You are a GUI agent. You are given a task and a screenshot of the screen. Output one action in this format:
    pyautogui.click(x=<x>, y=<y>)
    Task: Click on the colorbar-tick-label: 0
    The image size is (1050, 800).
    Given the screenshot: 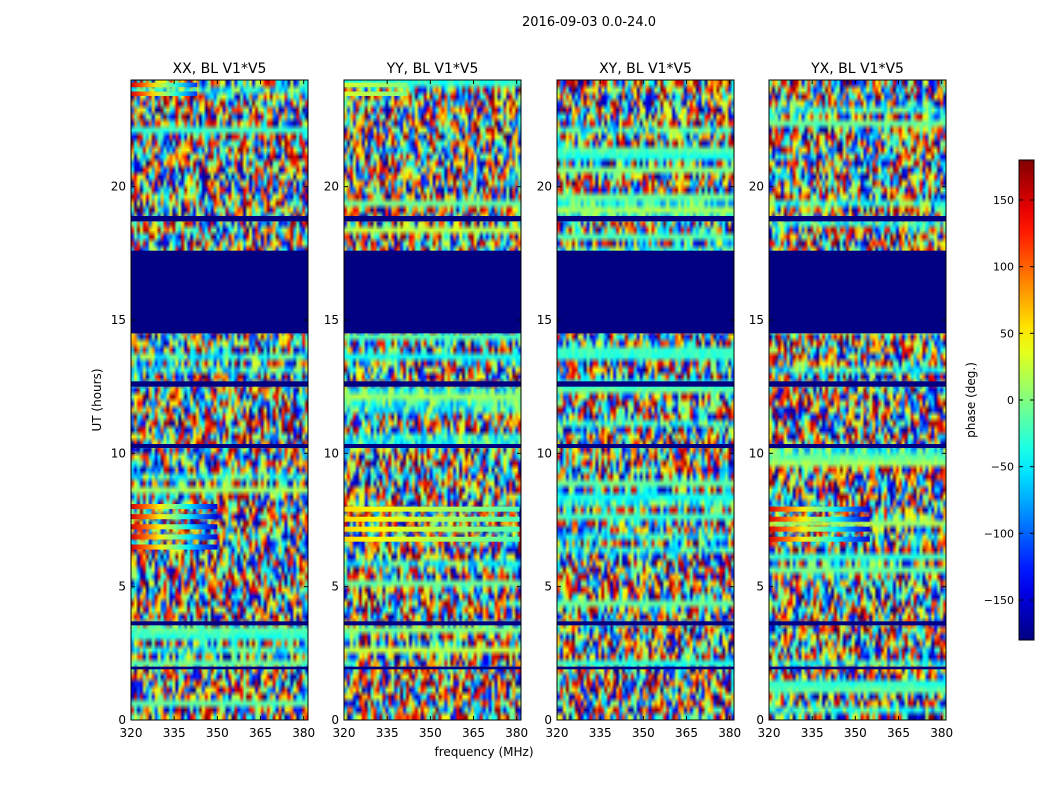 What is the action you would take?
    pyautogui.click(x=1010, y=400)
    